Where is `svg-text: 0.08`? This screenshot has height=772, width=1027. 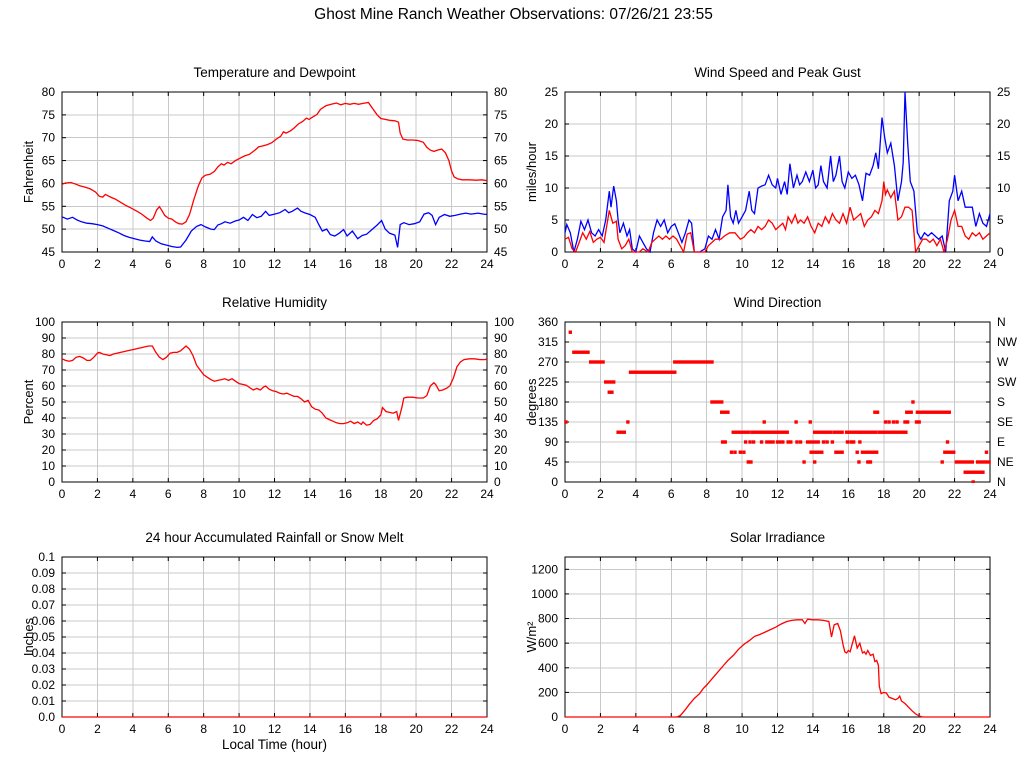 svg-text: 0.08 is located at coordinates (44, 589).